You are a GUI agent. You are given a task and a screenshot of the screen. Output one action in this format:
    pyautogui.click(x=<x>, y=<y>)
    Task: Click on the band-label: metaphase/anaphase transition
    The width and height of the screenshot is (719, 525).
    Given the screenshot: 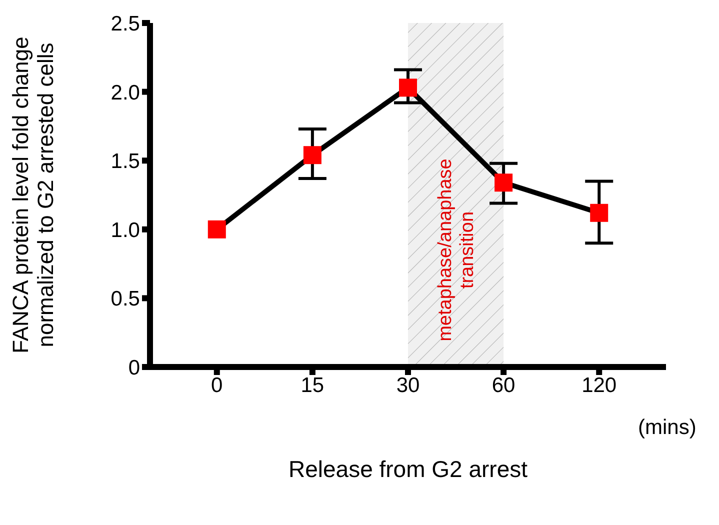 What is the action you would take?
    pyautogui.click(x=456, y=250)
    